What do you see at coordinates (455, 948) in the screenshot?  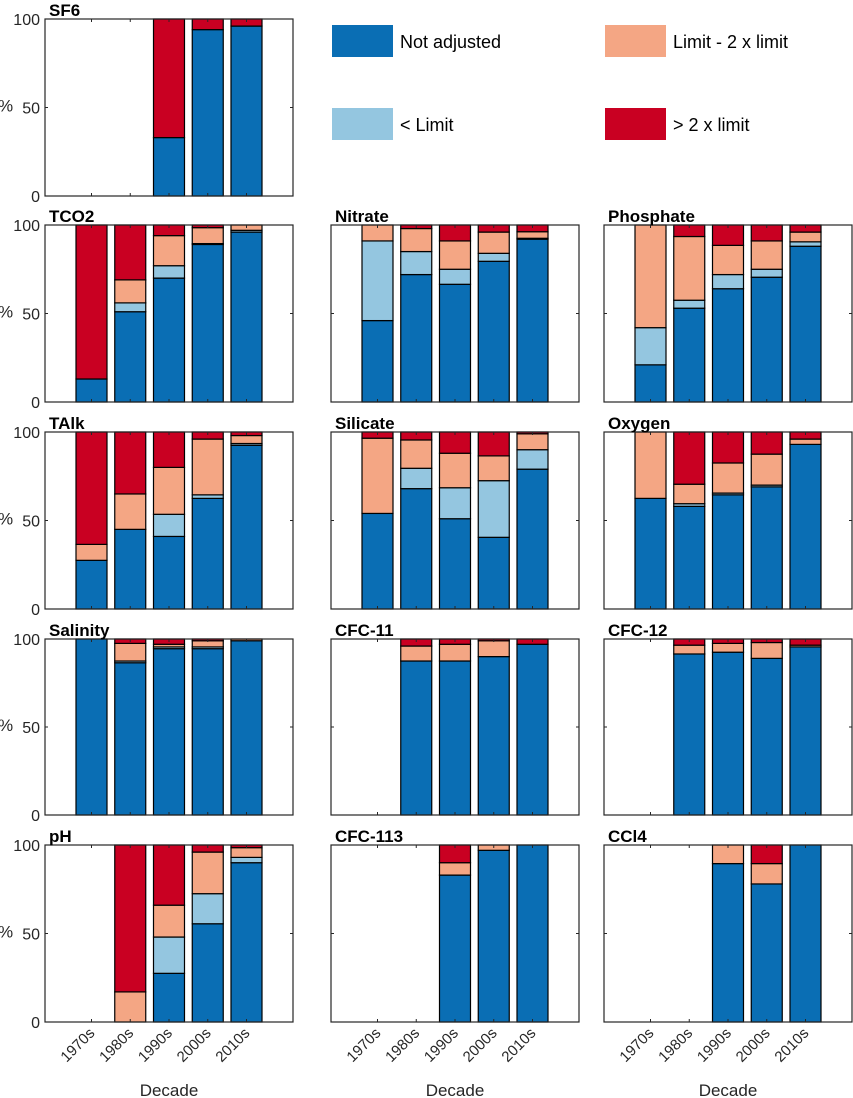 I see `bar-cfc-113-1990s-not-adjusted` at bounding box center [455, 948].